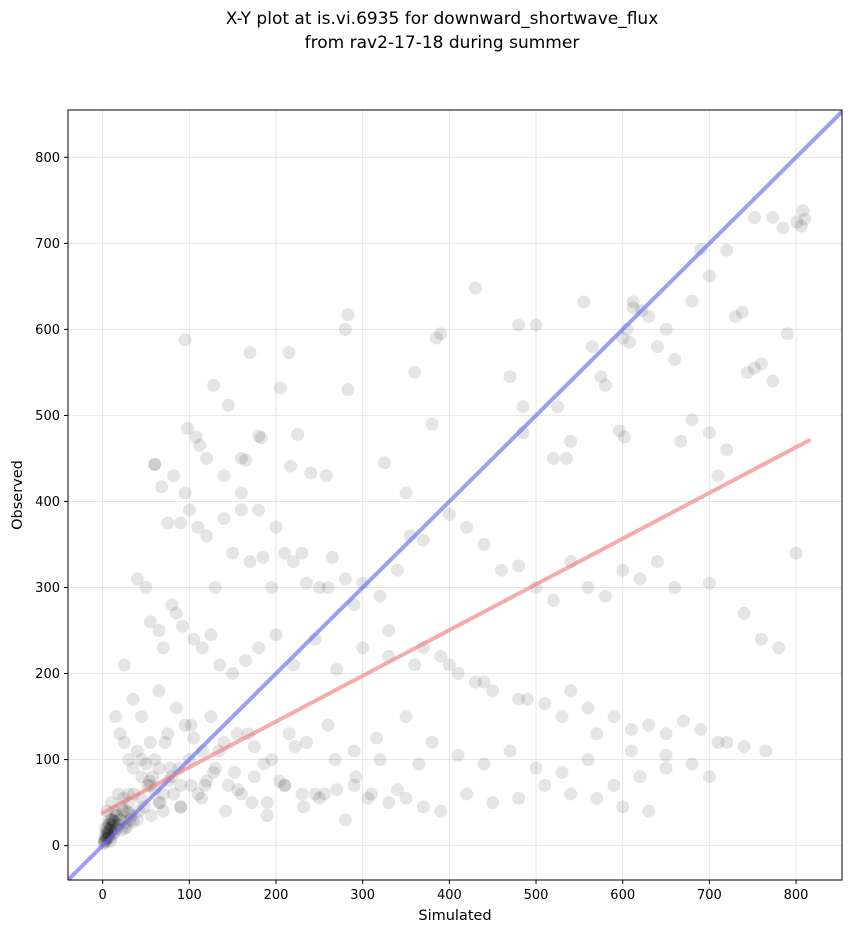 This screenshot has width=851, height=934. What do you see at coordinates (18, 495) in the screenshot?
I see `y-axis-label: Observed` at bounding box center [18, 495].